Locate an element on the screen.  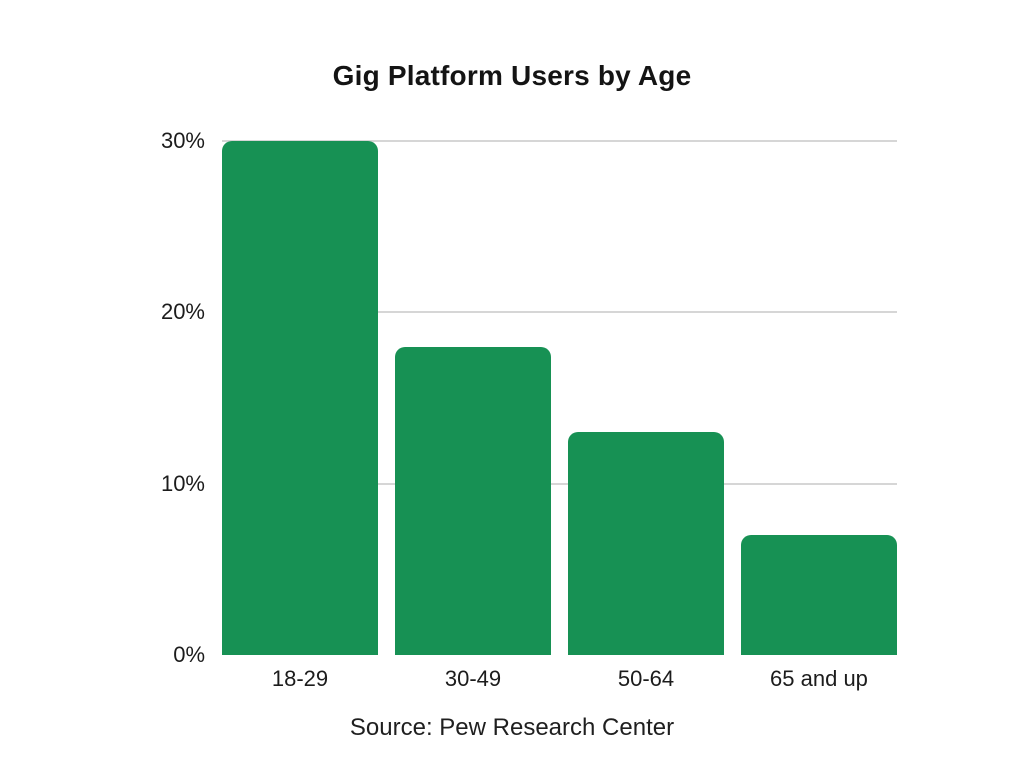
x-tick-label-30-49: 30-49 is located at coordinates (473, 678).